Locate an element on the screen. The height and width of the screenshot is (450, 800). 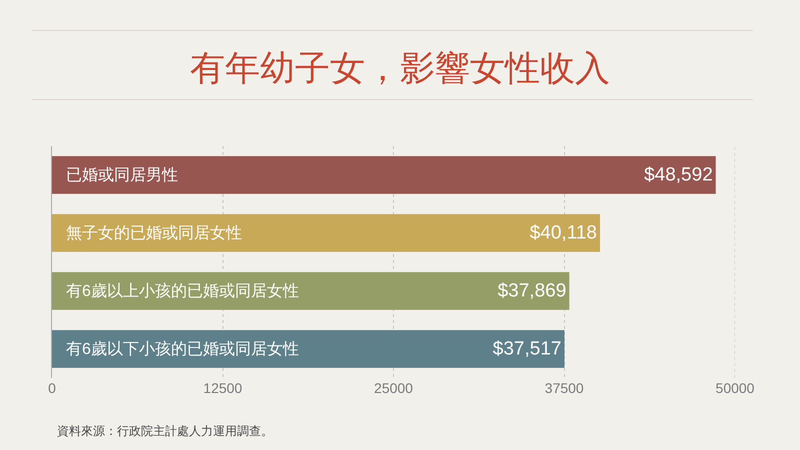
data-label: $40,118 is located at coordinates (564, 233).